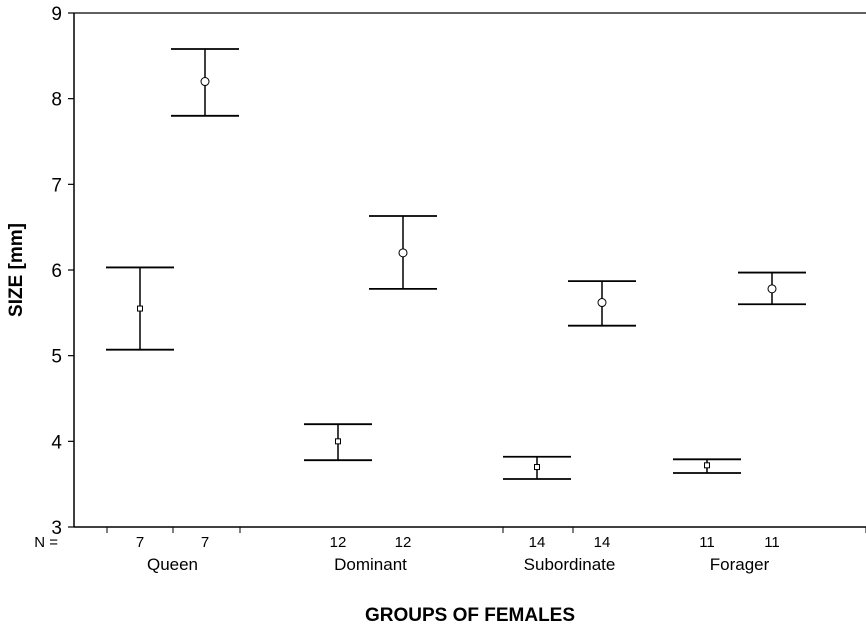 This screenshot has height=631, width=866. What do you see at coordinates (338, 542) in the screenshot?
I see `n-label-1-0: 12` at bounding box center [338, 542].